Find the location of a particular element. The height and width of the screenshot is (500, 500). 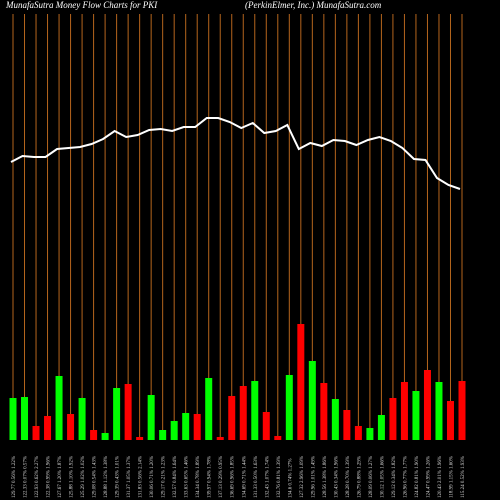

x-tick-label: 127.67 1.20% 1.87% is located at coordinates (60, 477).